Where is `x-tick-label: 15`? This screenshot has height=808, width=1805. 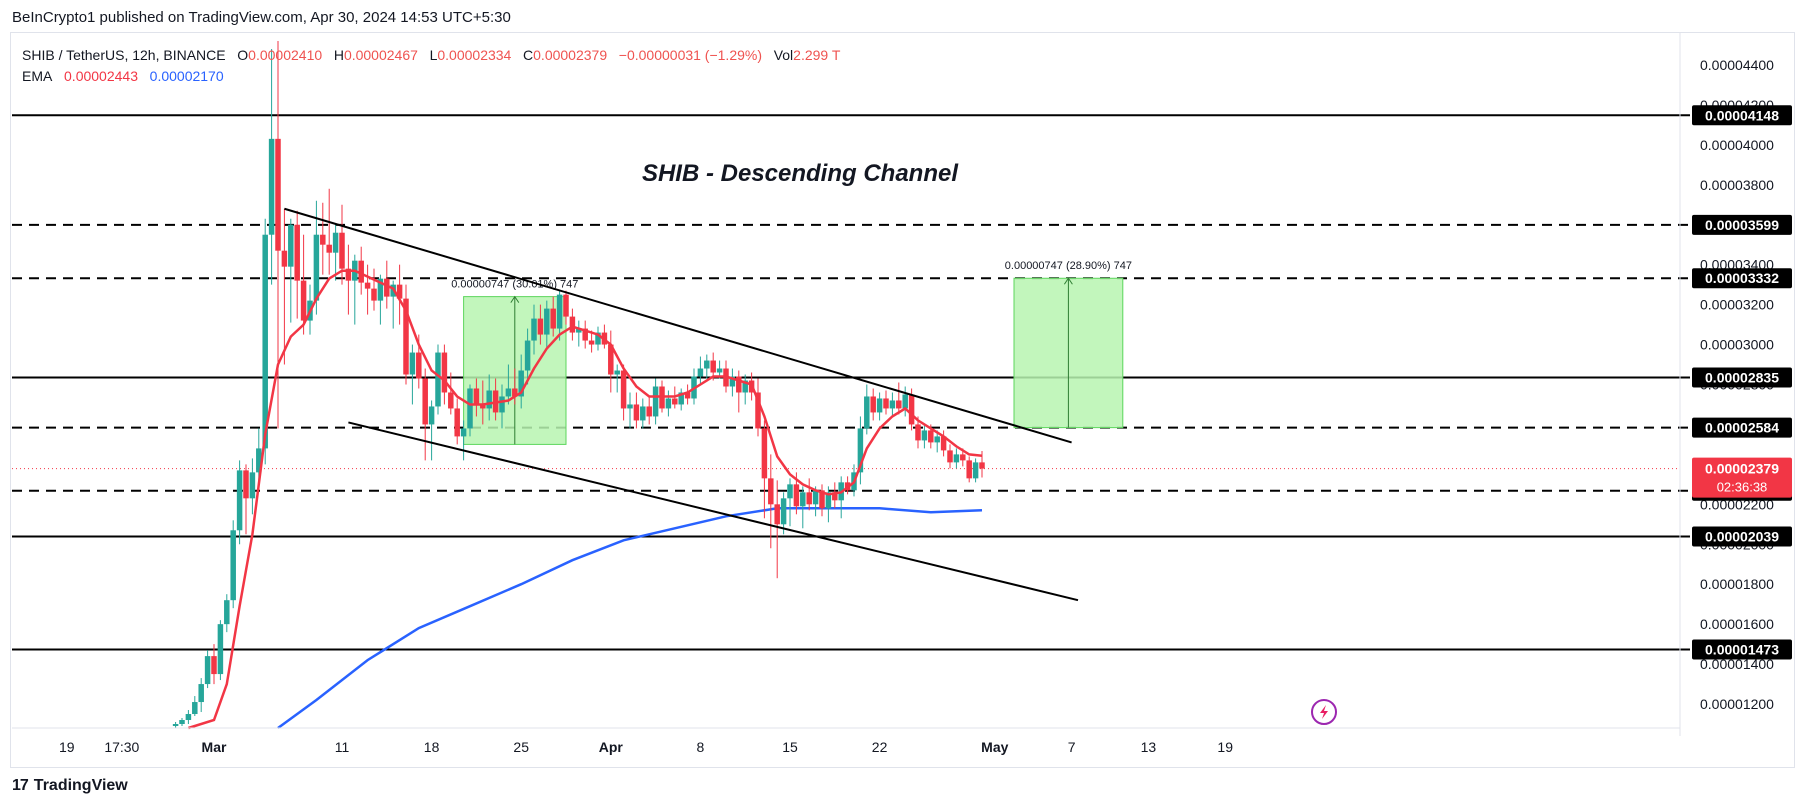 x-tick-label: 15 is located at coordinates (790, 747).